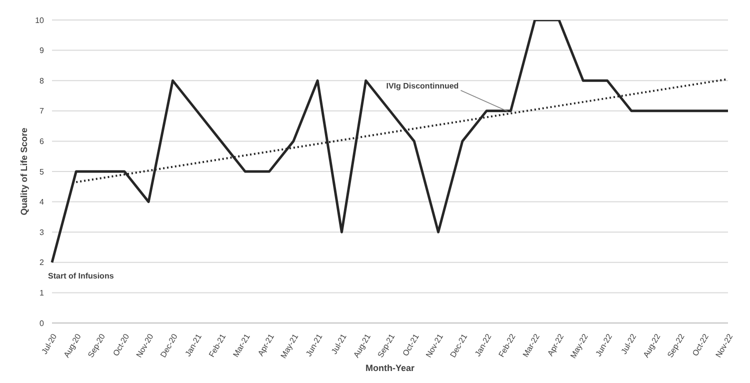  I want to click on y-tick-label: 0, so click(42, 323).